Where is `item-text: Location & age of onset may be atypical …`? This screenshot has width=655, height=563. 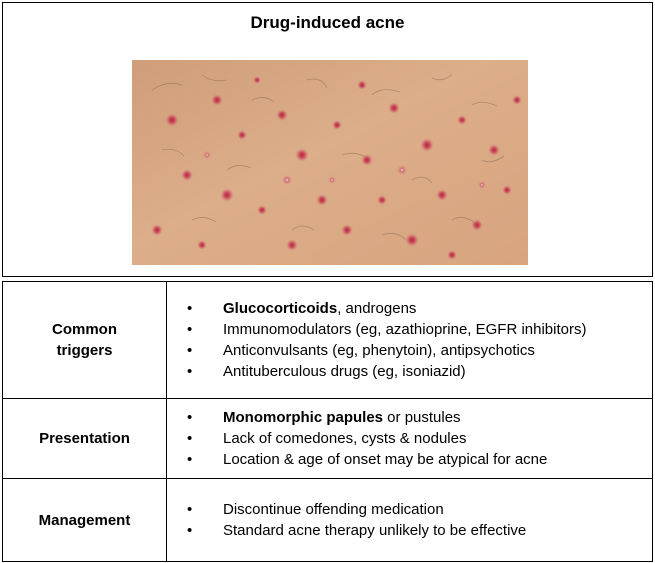 item-text: Location & age of onset may be atypical … is located at coordinates (385, 459).